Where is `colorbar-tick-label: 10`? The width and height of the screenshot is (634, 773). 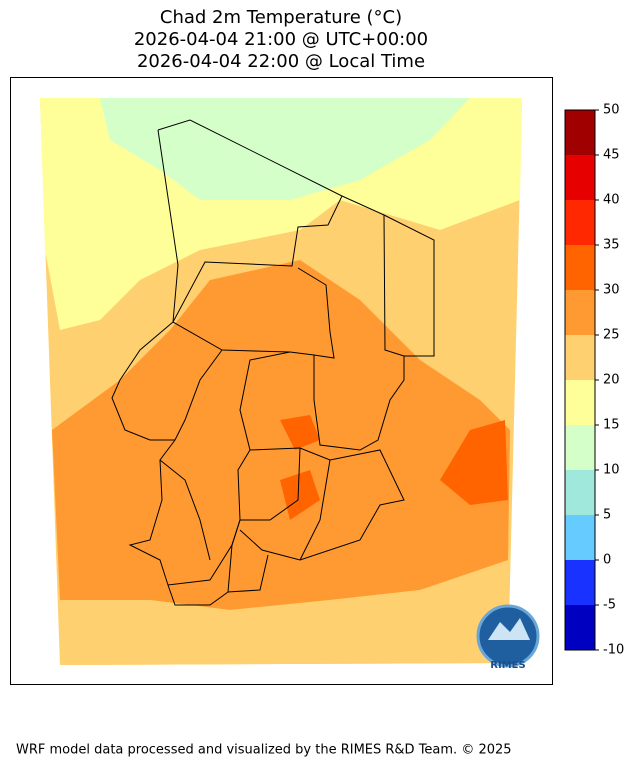
colorbar-tick-label: 10 is located at coordinates (611, 470).